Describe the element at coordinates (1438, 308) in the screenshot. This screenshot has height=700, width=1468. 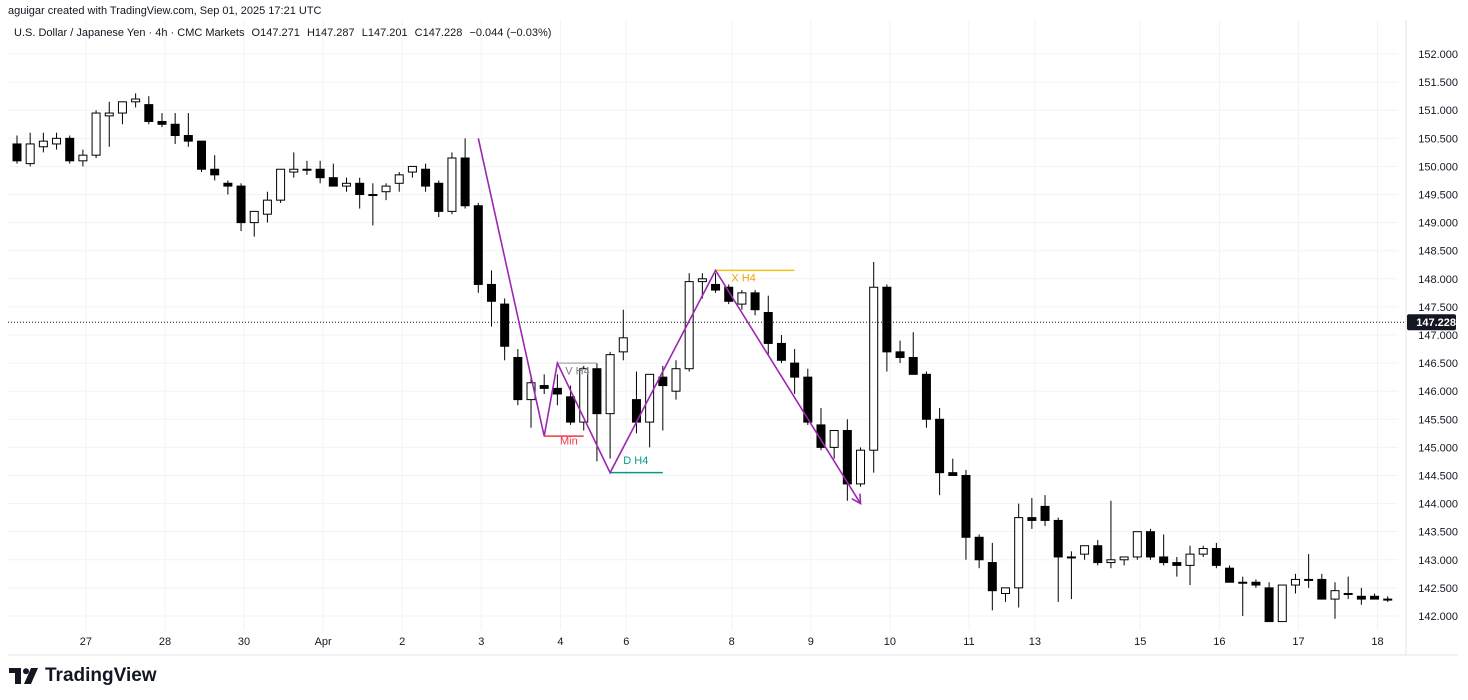
I see `y-tick-label: 147.500` at that location.